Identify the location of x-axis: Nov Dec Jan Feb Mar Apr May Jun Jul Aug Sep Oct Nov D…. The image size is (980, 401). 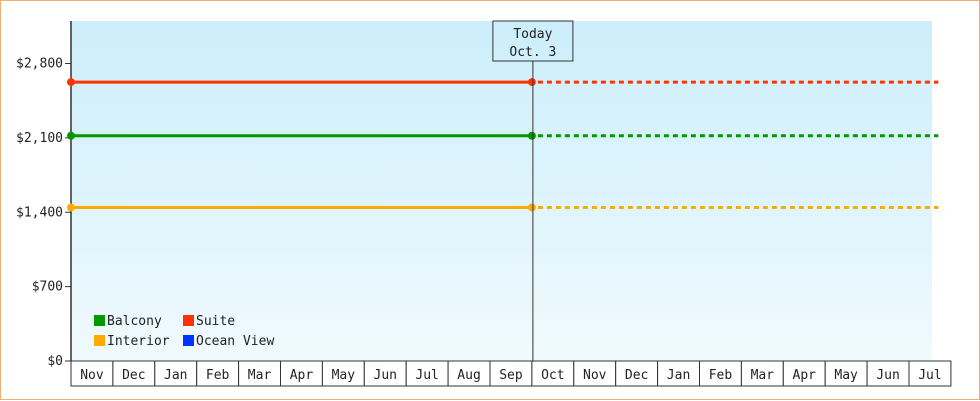
(511, 373).